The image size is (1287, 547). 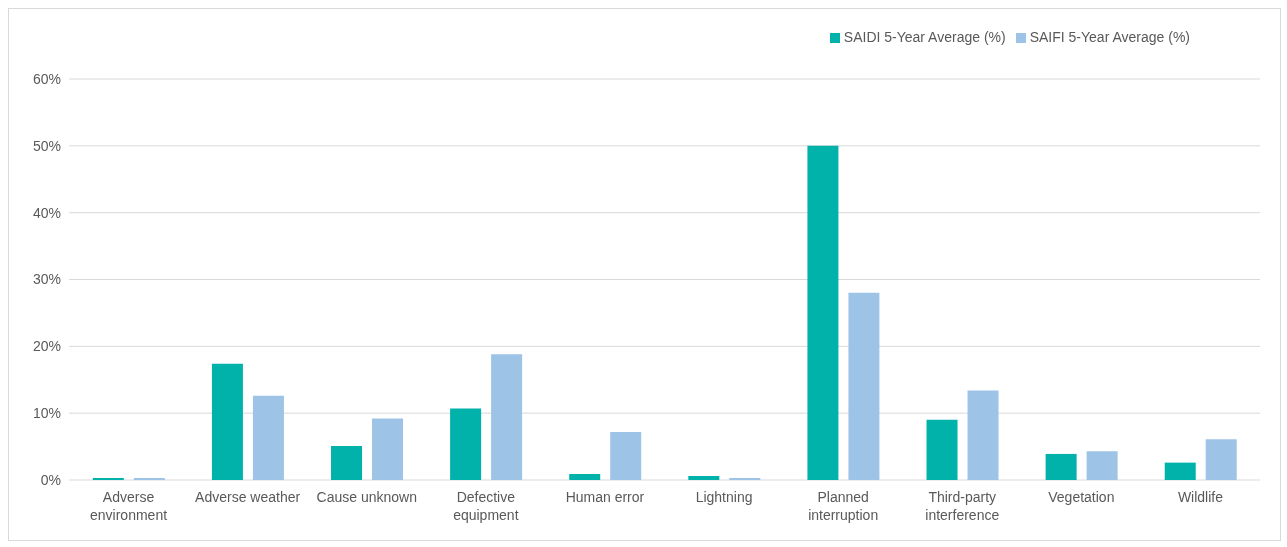 What do you see at coordinates (46, 212) in the screenshot?
I see `y-tick-label: 40%` at bounding box center [46, 212].